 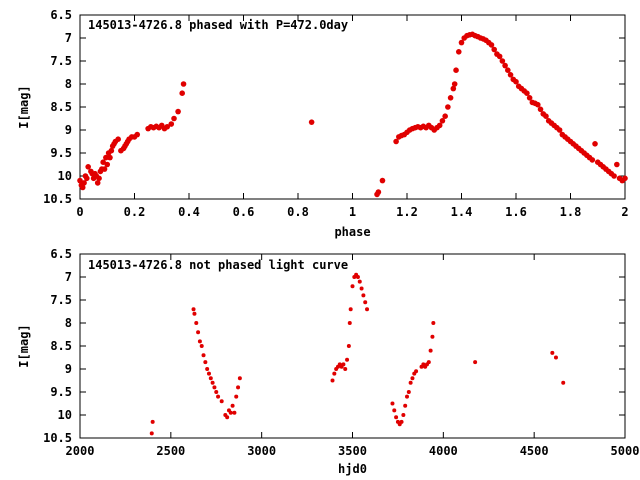 What do you see at coordinates (68, 84) in the screenshot?
I see `y-tick-label: 8` at bounding box center [68, 84].